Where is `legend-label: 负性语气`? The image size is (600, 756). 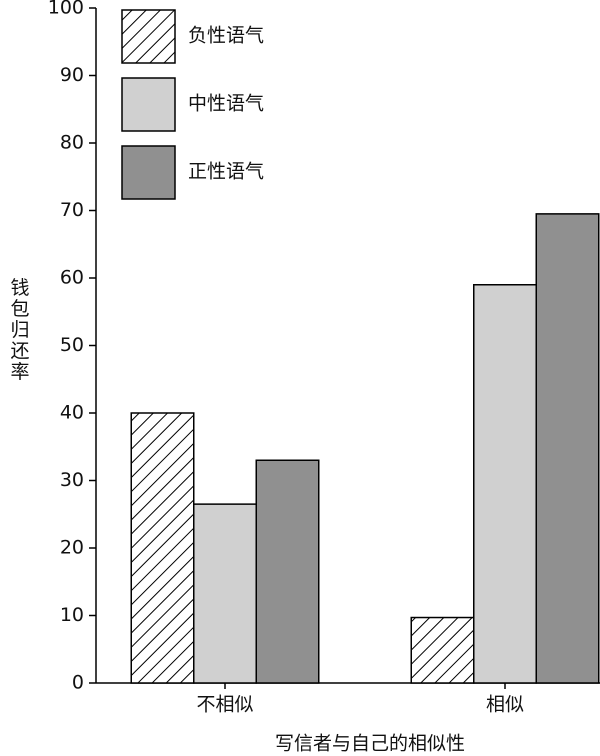 legend-label: 负性语气 is located at coordinates (226, 36).